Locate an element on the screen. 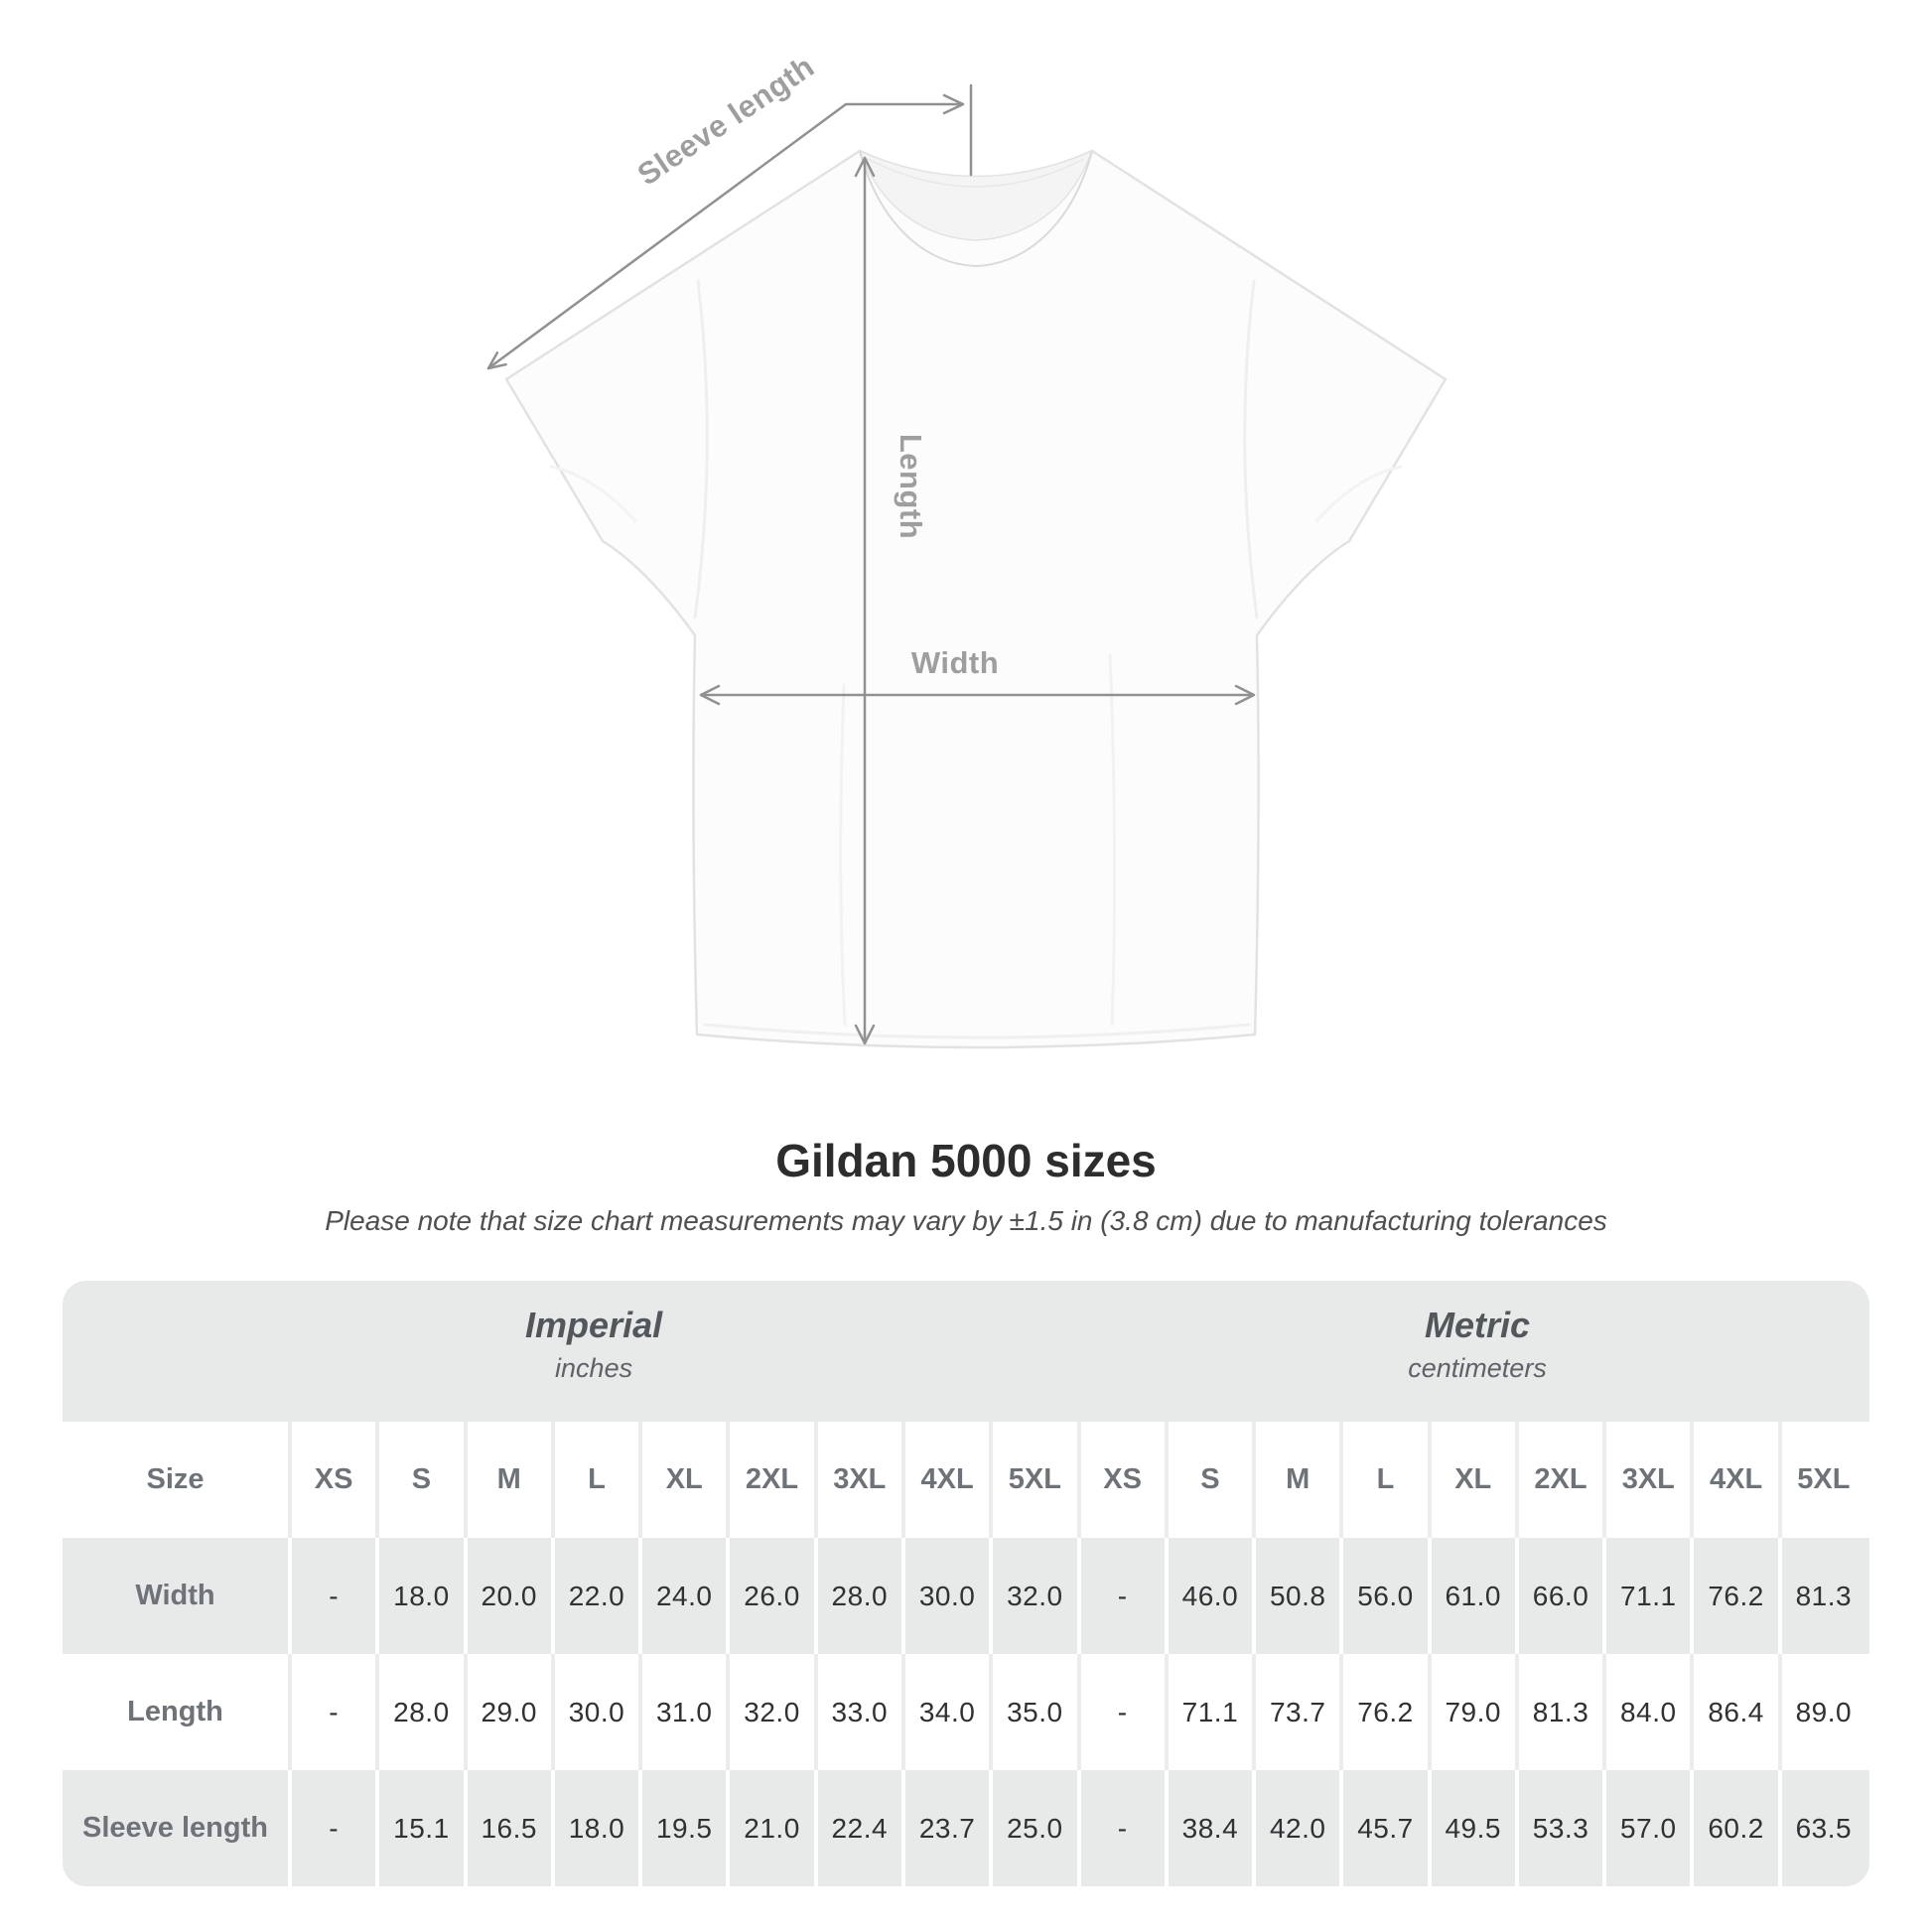 Image resolution: width=1932 pixels, height=1932 pixels. imperial-header: Imperial inches is located at coordinates (593, 1345).